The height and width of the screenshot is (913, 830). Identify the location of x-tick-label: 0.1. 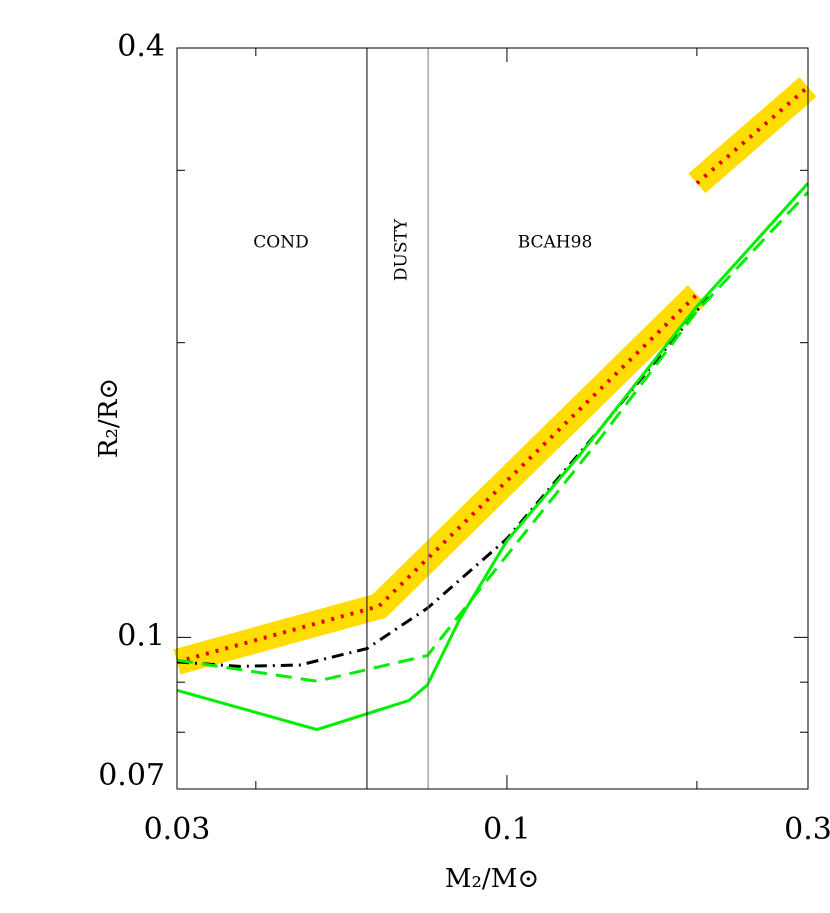
(507, 829).